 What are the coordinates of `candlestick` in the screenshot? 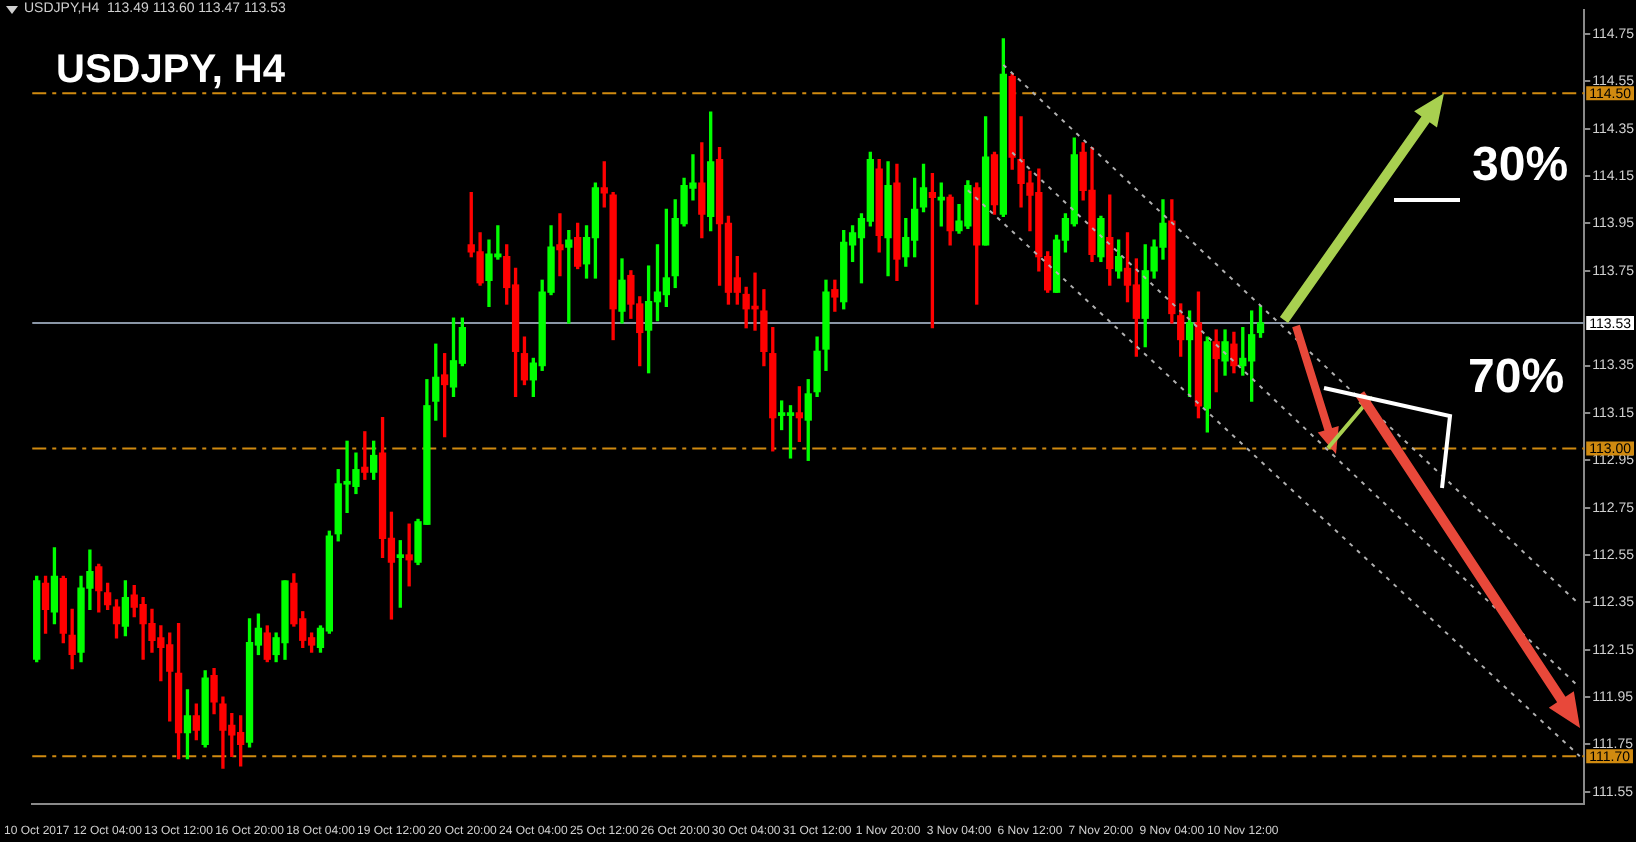 It's located at (560, 245).